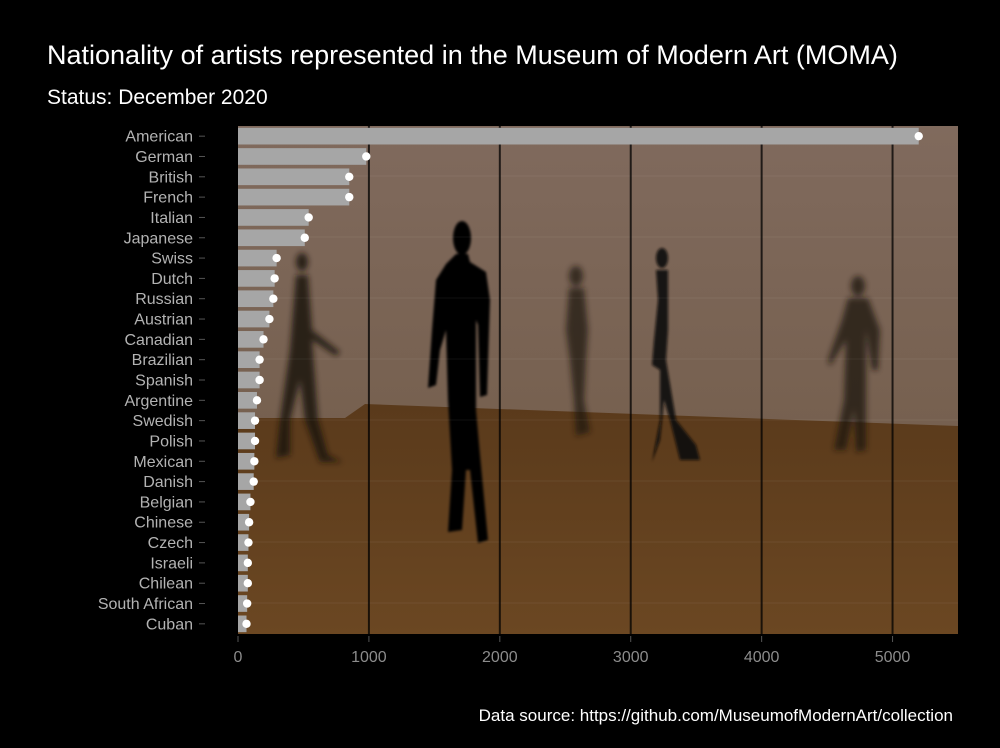 This screenshot has width=1000, height=748. I want to click on category-label: Swedish, so click(163, 421).